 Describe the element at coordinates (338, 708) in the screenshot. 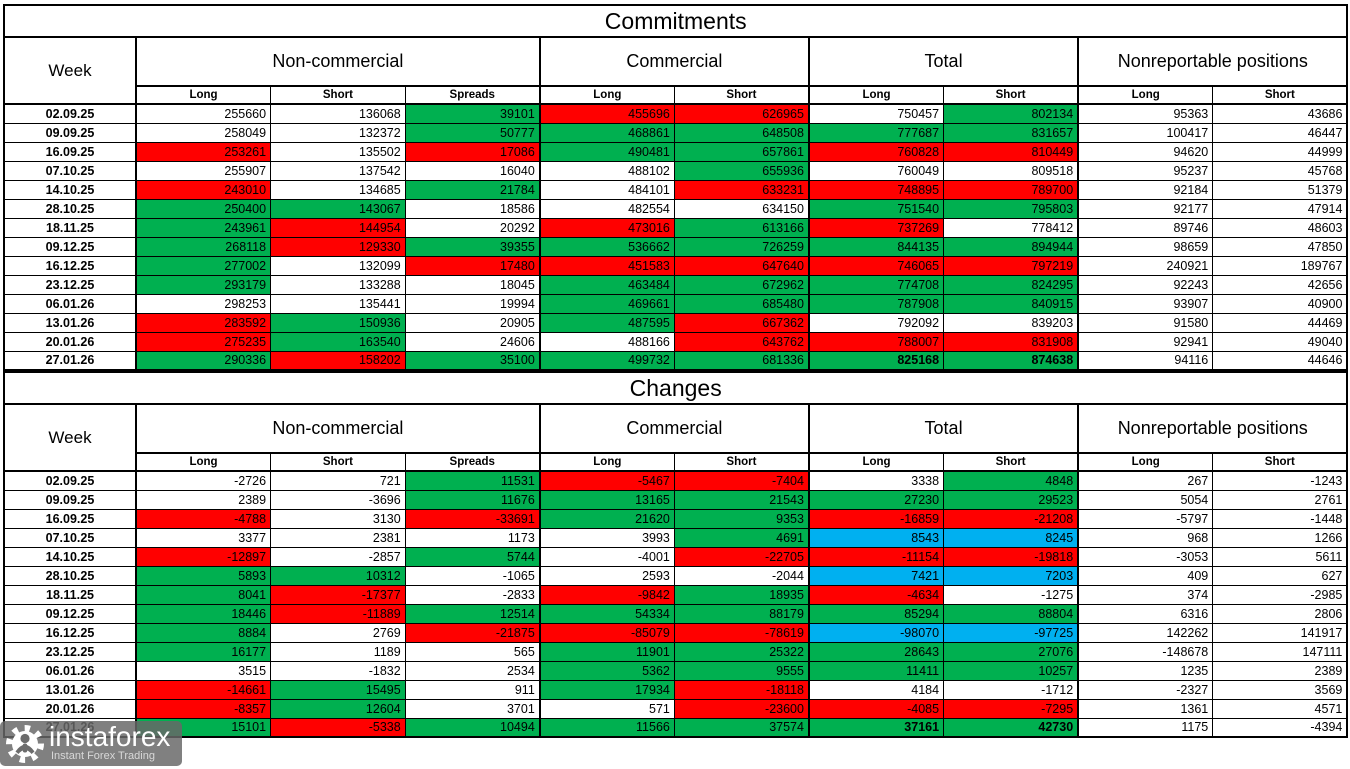

I see `cell-nc-short: 12604` at that location.